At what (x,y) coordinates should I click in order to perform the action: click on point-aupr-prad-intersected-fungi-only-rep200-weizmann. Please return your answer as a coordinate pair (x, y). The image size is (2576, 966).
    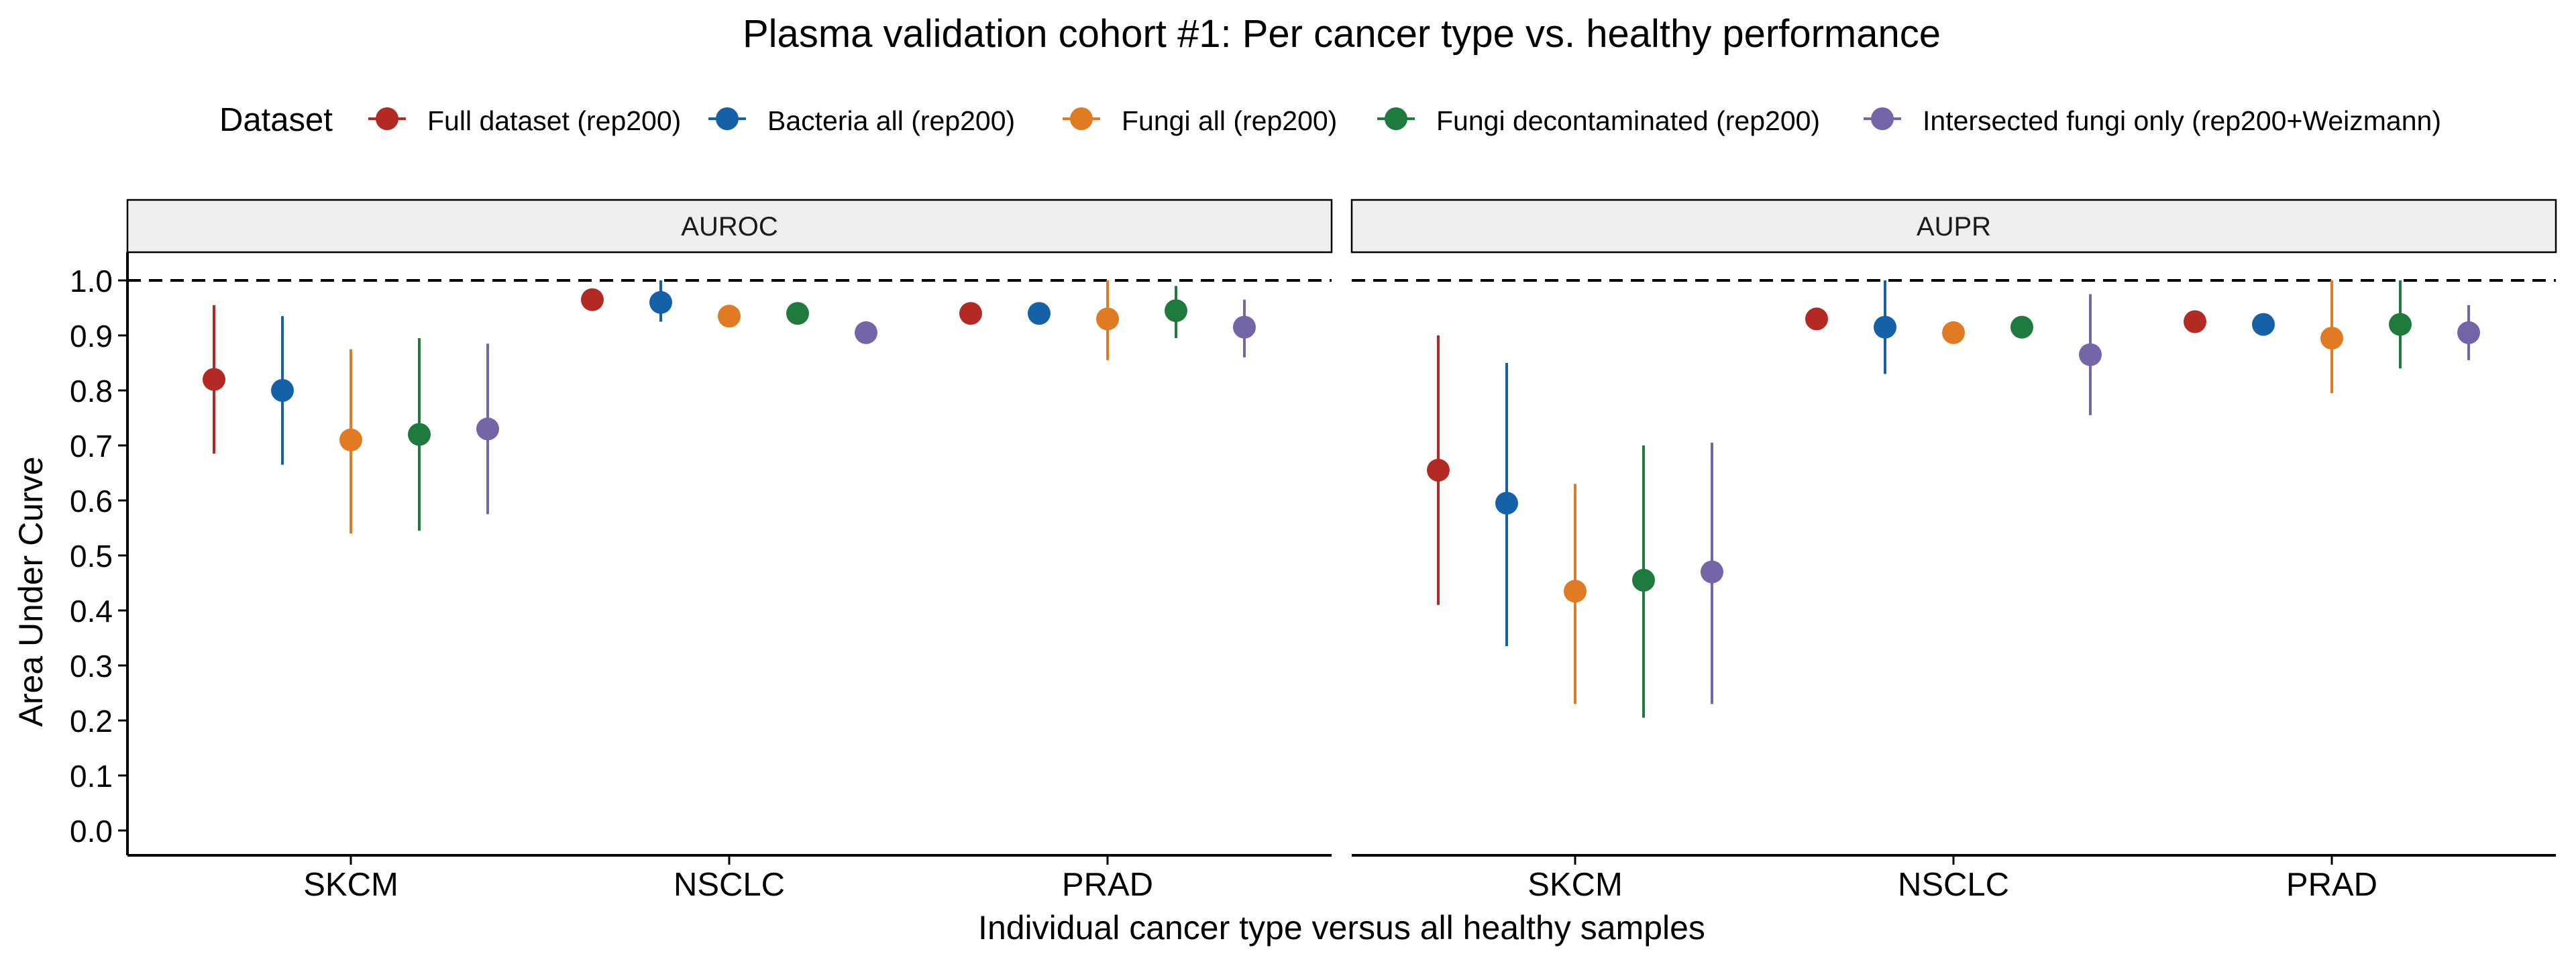
    Looking at the image, I should click on (2468, 332).